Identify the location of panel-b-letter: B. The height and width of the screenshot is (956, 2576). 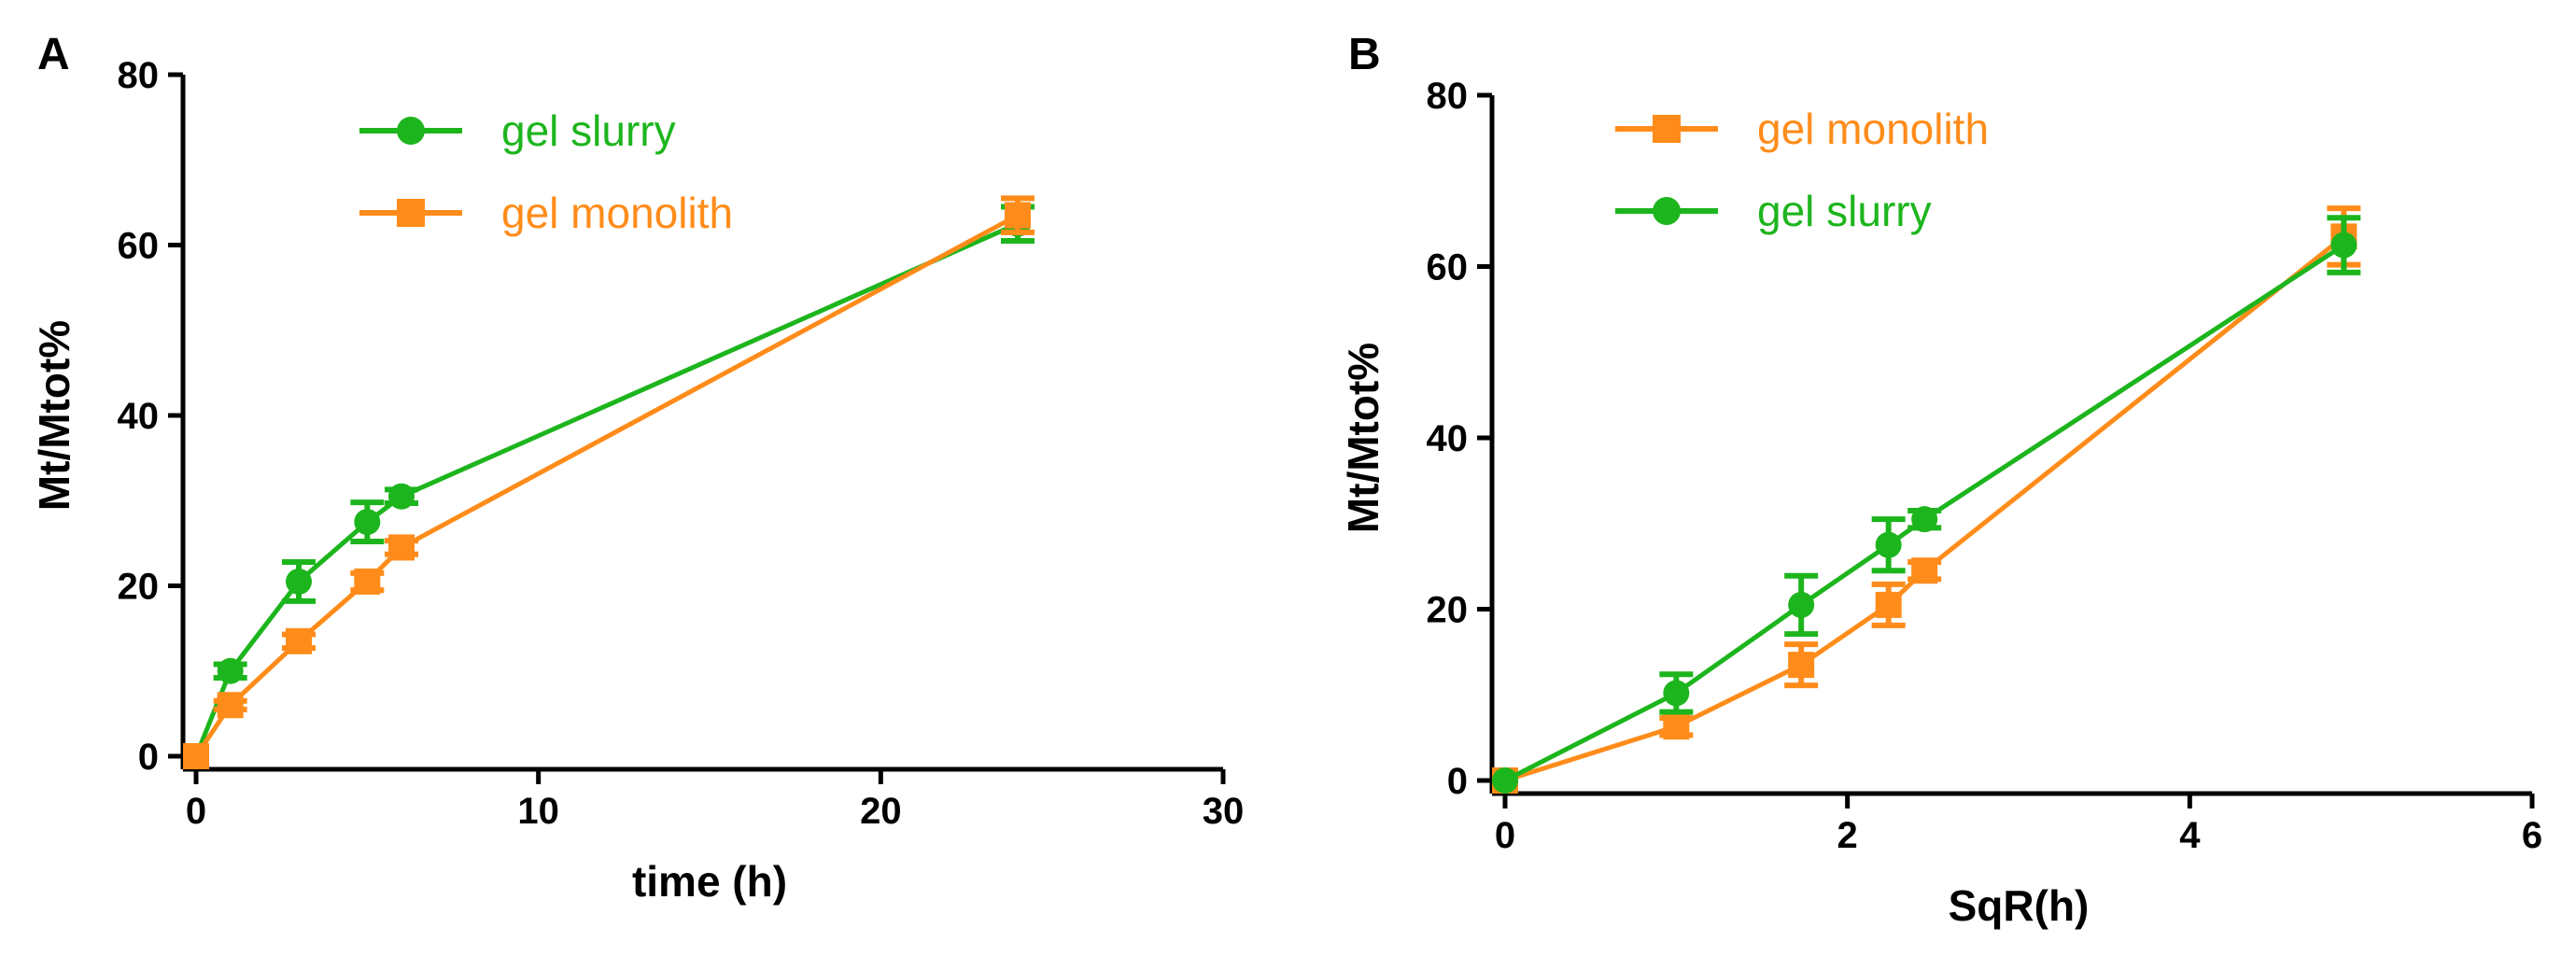
(1364, 54).